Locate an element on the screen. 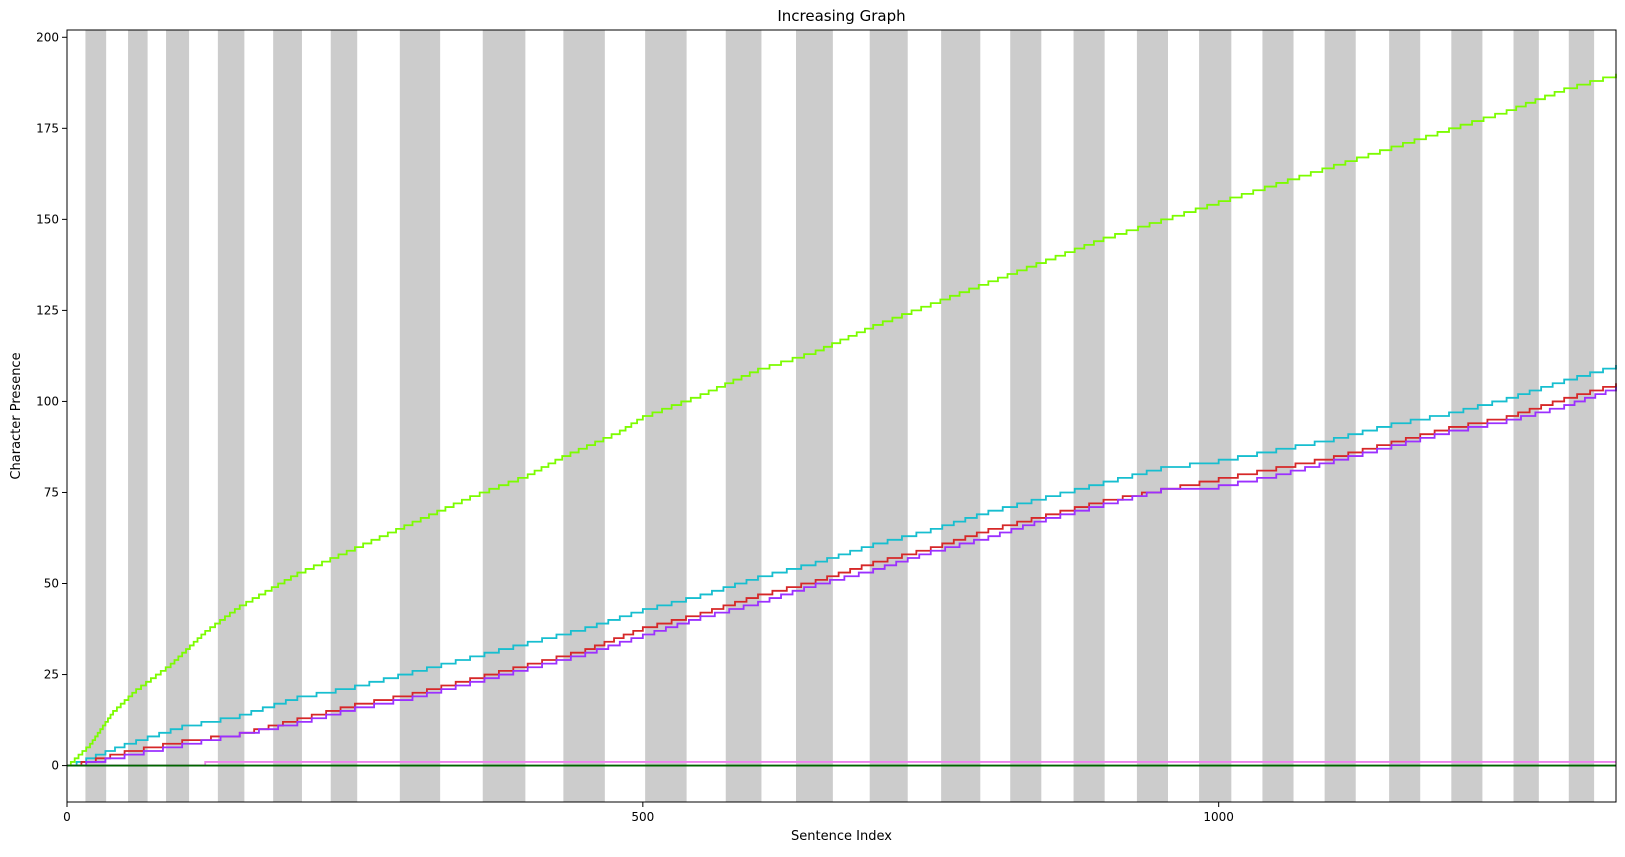  y-tick-label: 125 is located at coordinates (47, 310).